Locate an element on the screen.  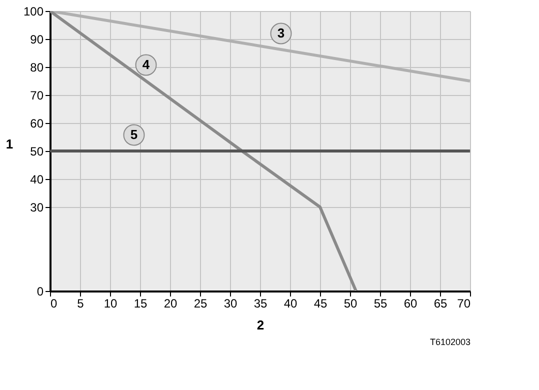
x-tick-label: 60 is located at coordinates (411, 303).